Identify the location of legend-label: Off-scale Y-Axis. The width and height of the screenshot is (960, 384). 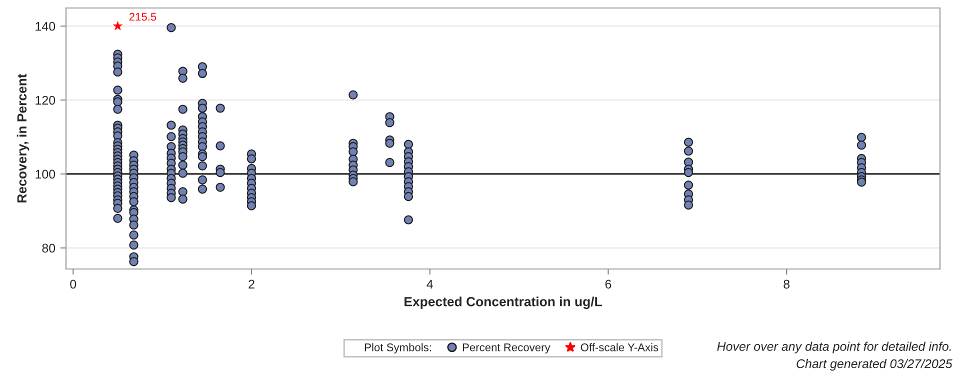
(619, 347).